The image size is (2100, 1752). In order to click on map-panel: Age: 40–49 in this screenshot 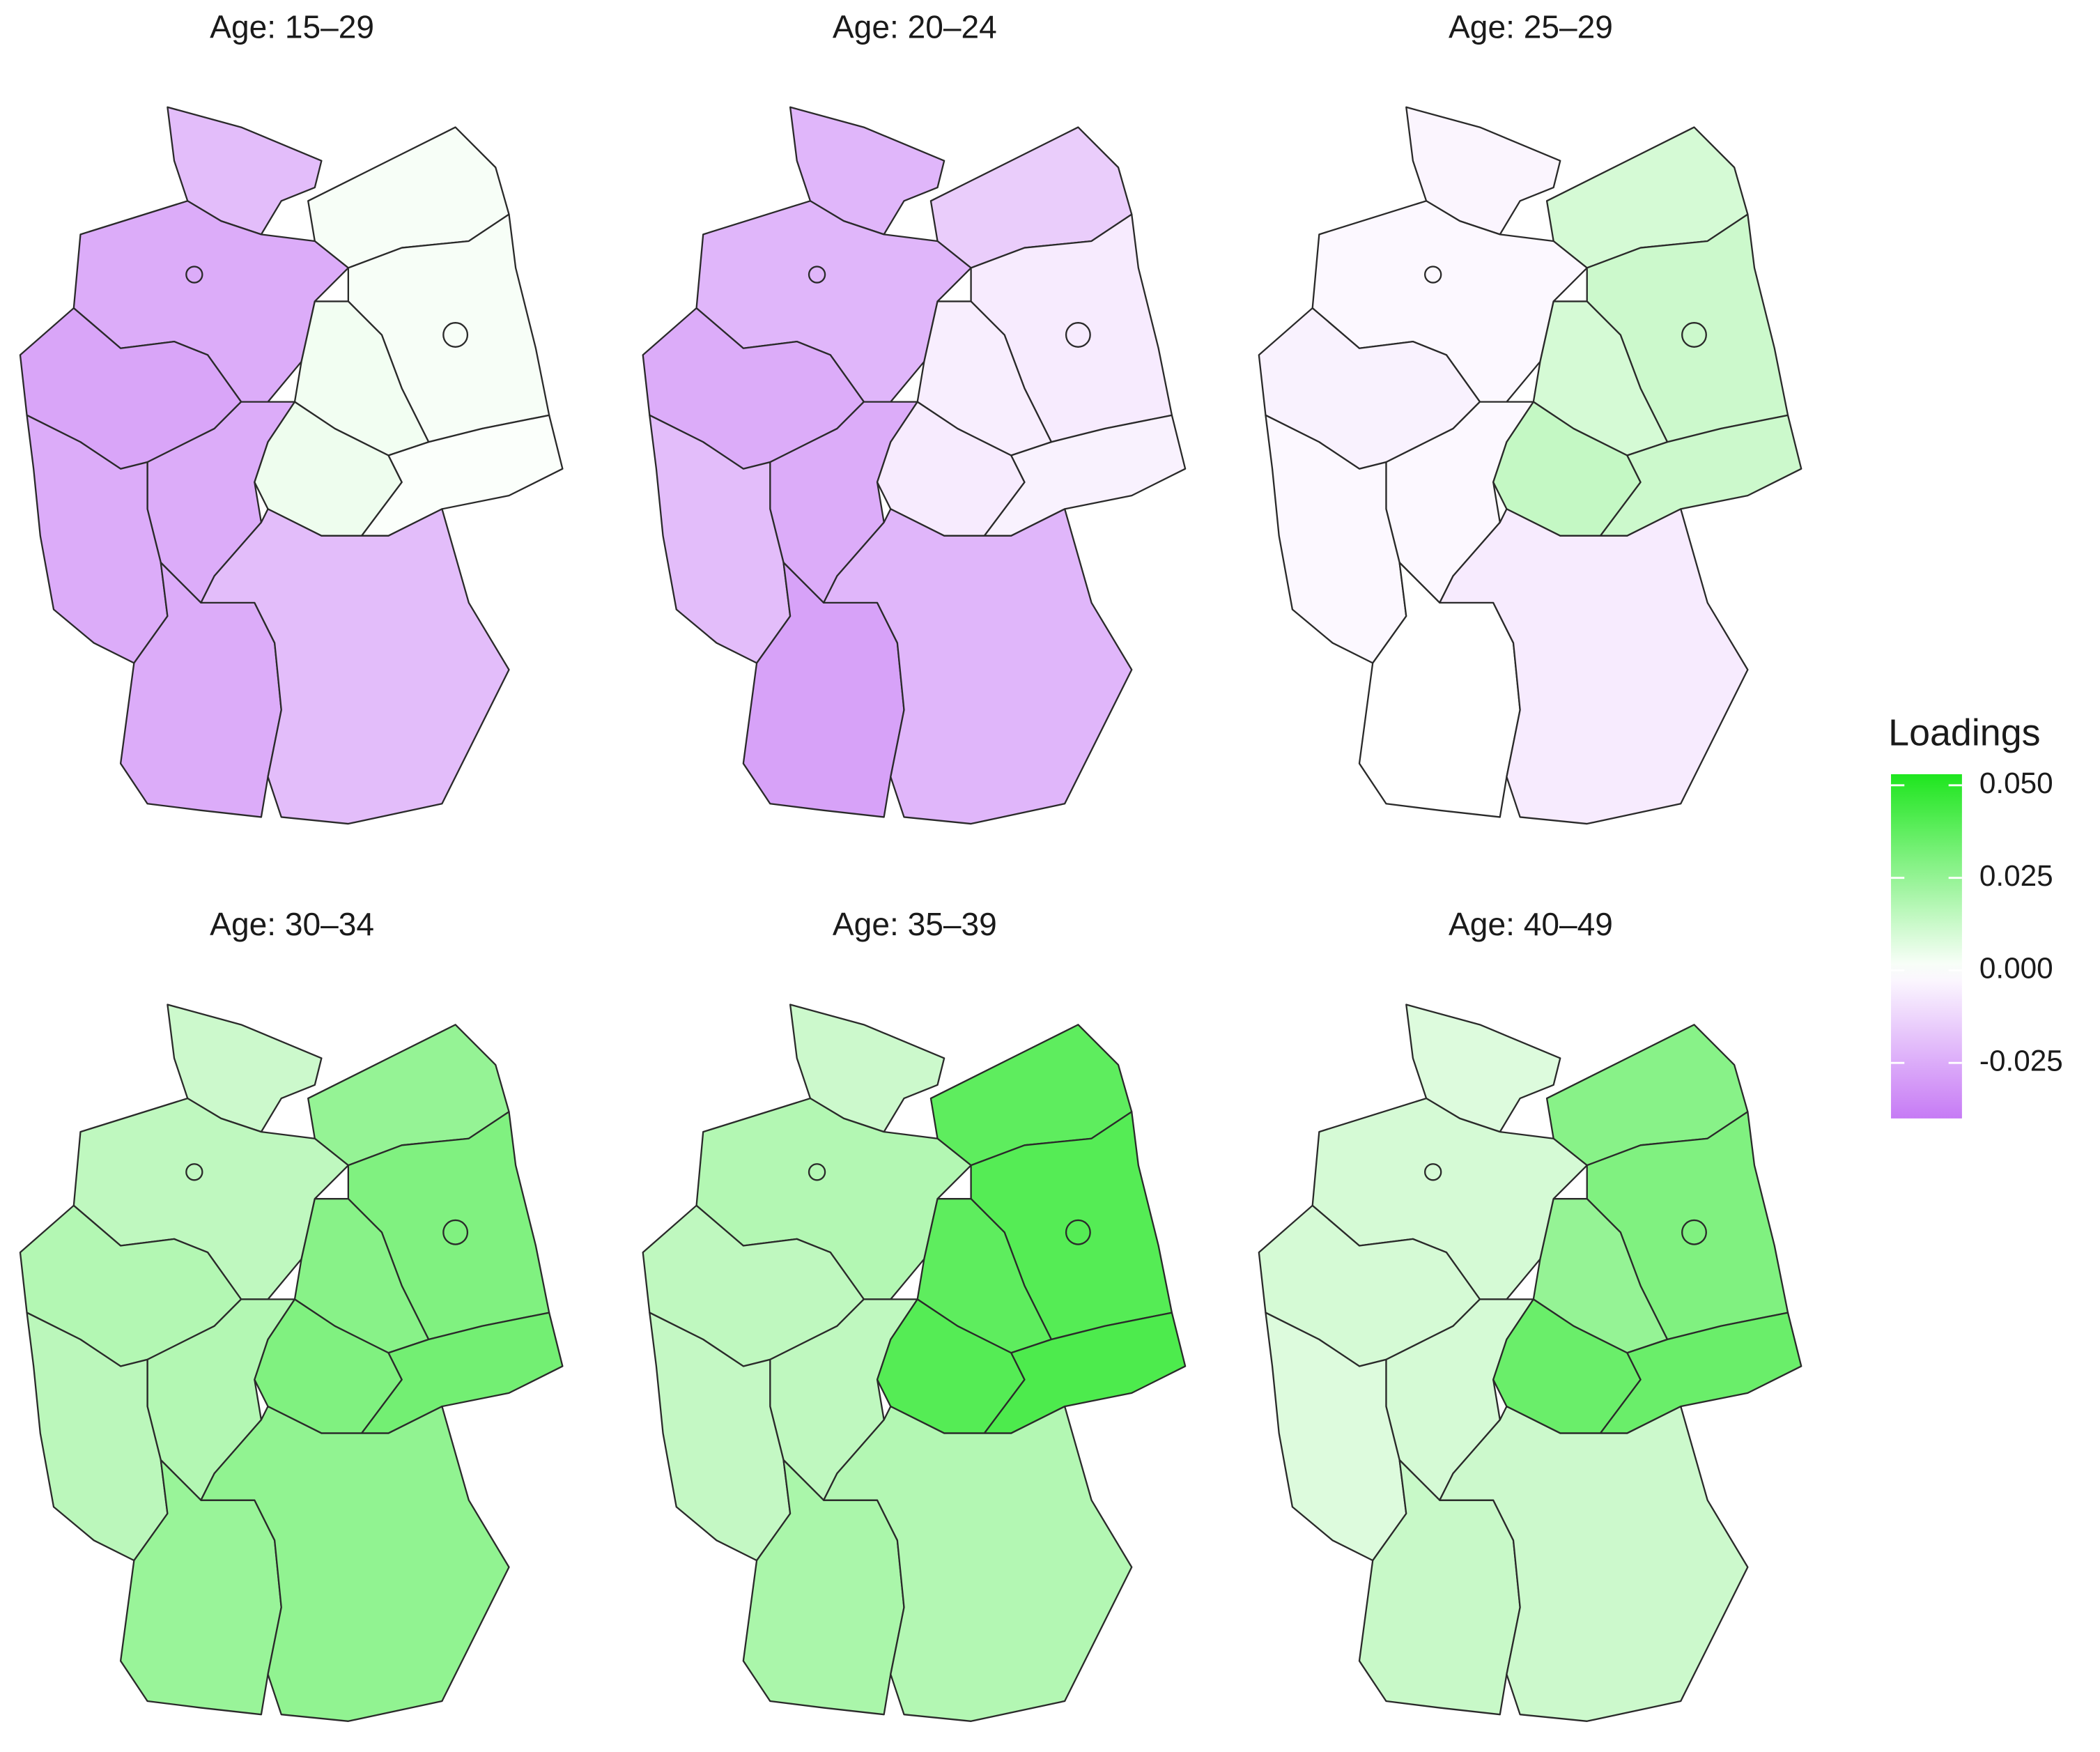, I will do `click(1530, 1314)`.